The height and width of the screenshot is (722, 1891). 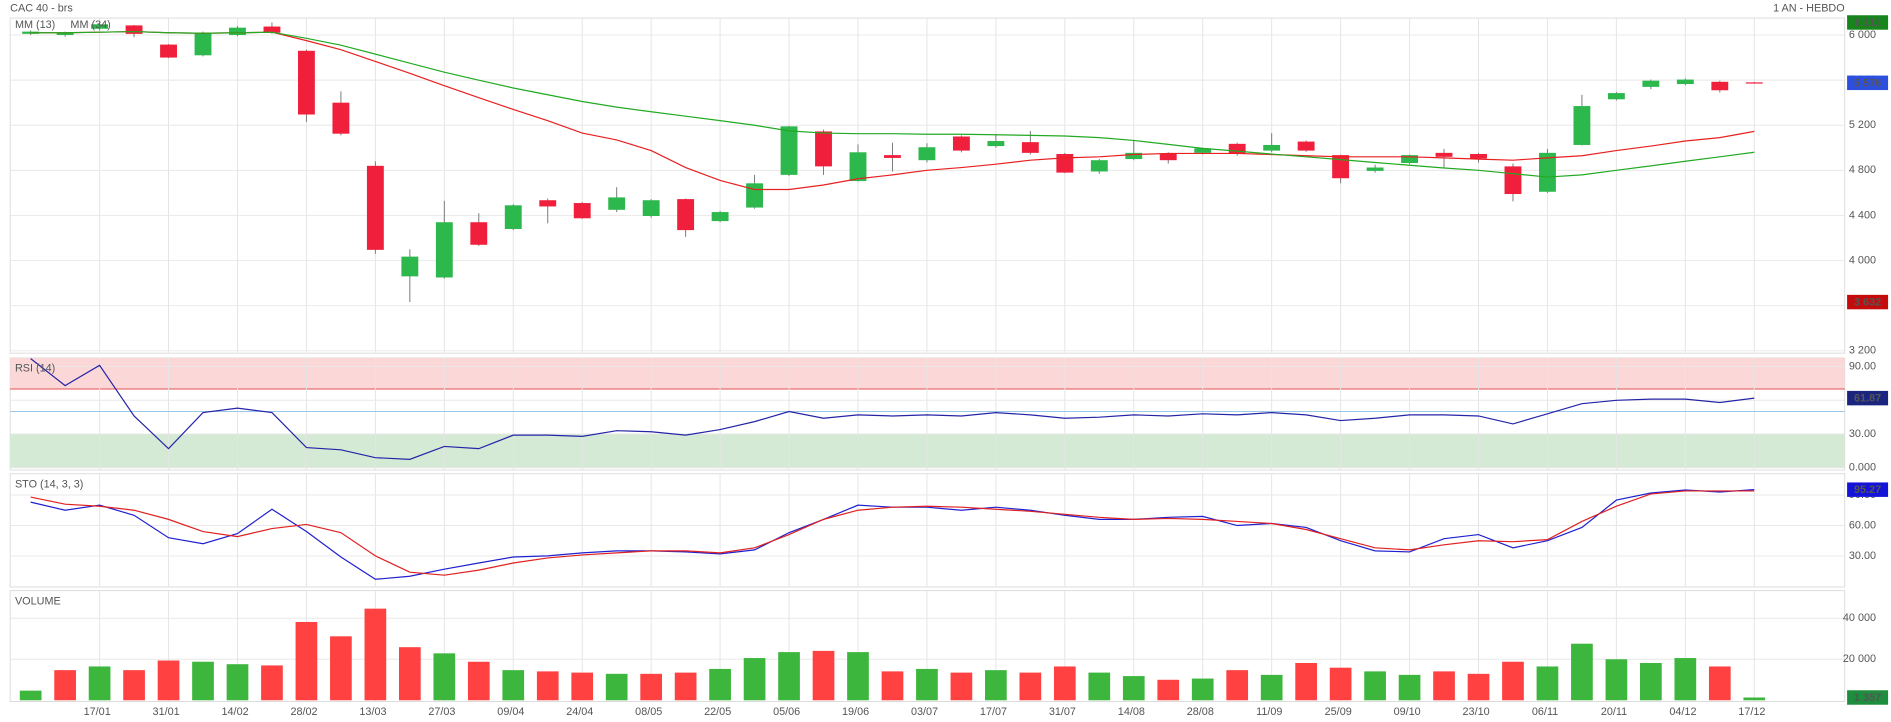 I want to click on x-tick-label: 11/09, so click(x=1269, y=712).